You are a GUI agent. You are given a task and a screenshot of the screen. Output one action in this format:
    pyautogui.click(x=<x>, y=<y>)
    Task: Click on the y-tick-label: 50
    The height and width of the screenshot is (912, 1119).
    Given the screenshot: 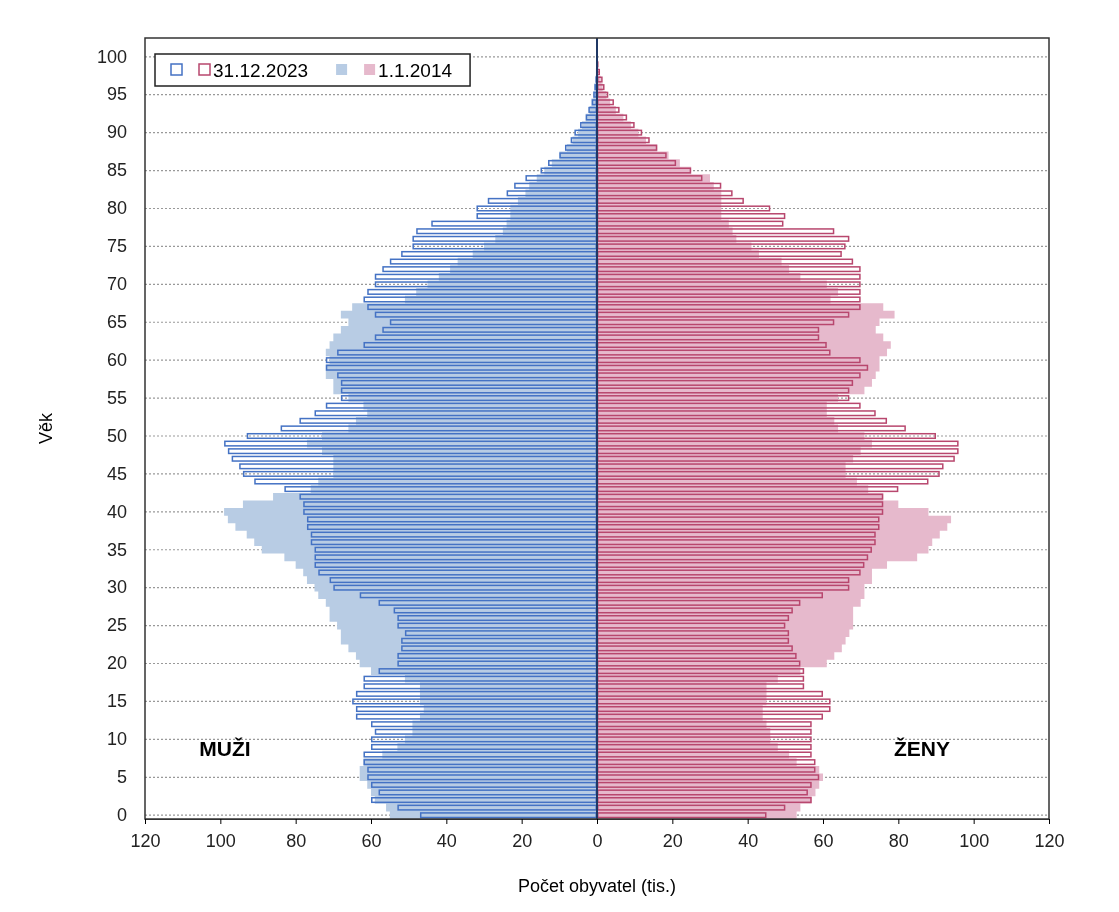 What is the action you would take?
    pyautogui.click(x=116, y=435)
    